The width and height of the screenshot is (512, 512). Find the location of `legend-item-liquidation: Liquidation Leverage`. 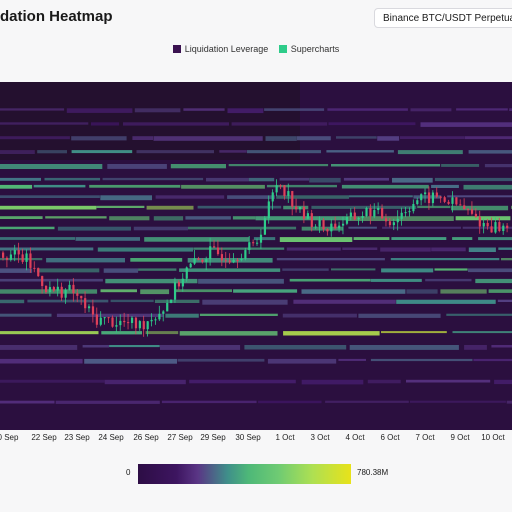

legend-item-liquidation: Liquidation Leverage is located at coordinates (220, 49).